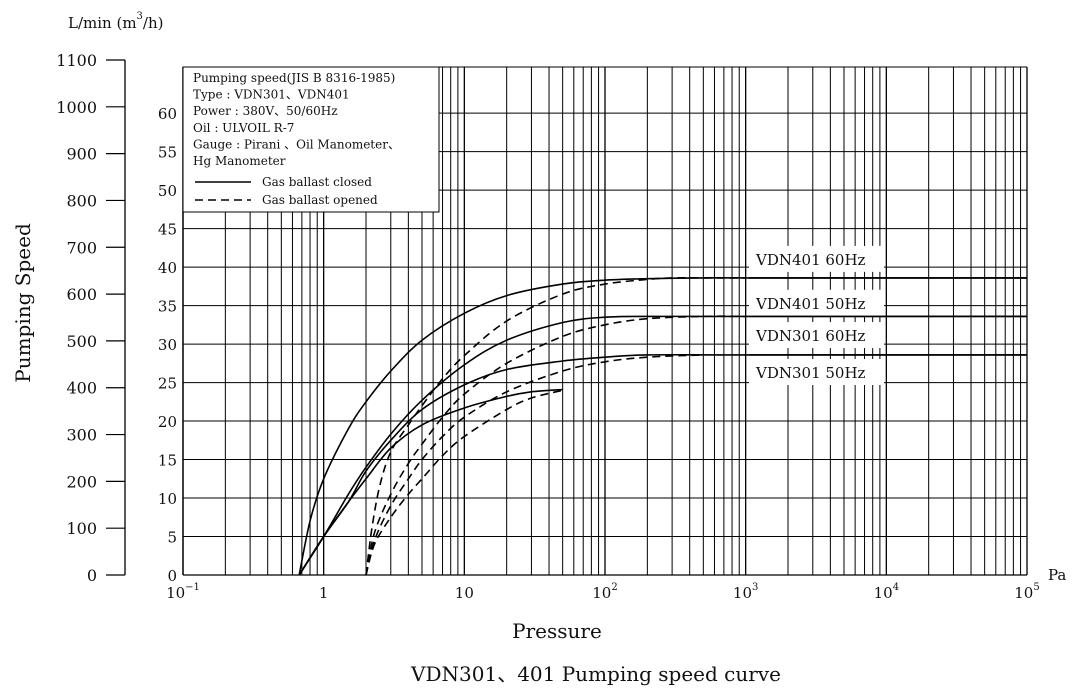 The image size is (1073, 691). I want to click on legend-box, so click(311, 139).